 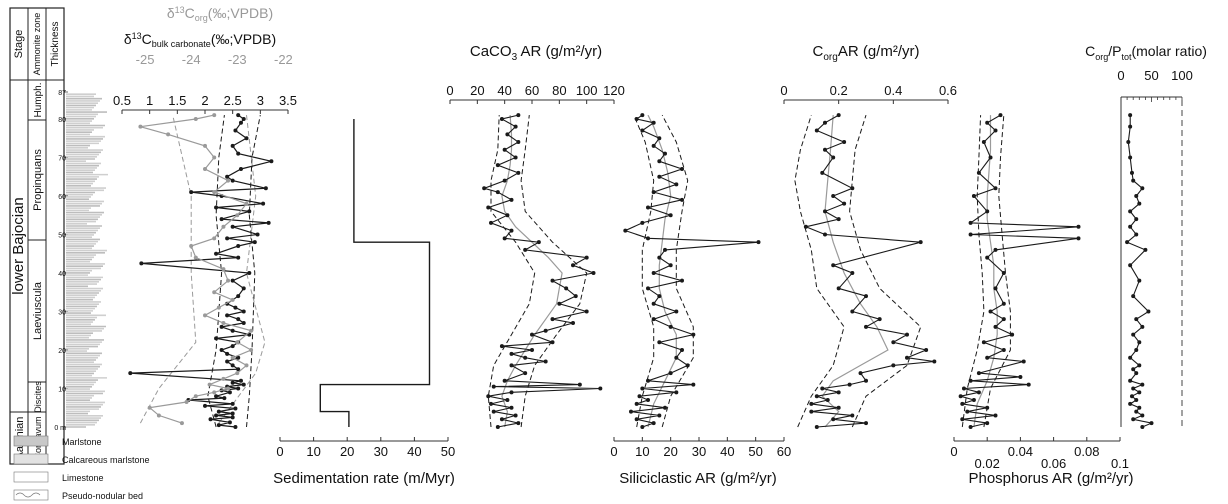 What do you see at coordinates (204, 100) in the screenshot?
I see `d13c-carb-tick-label: 2` at bounding box center [204, 100].